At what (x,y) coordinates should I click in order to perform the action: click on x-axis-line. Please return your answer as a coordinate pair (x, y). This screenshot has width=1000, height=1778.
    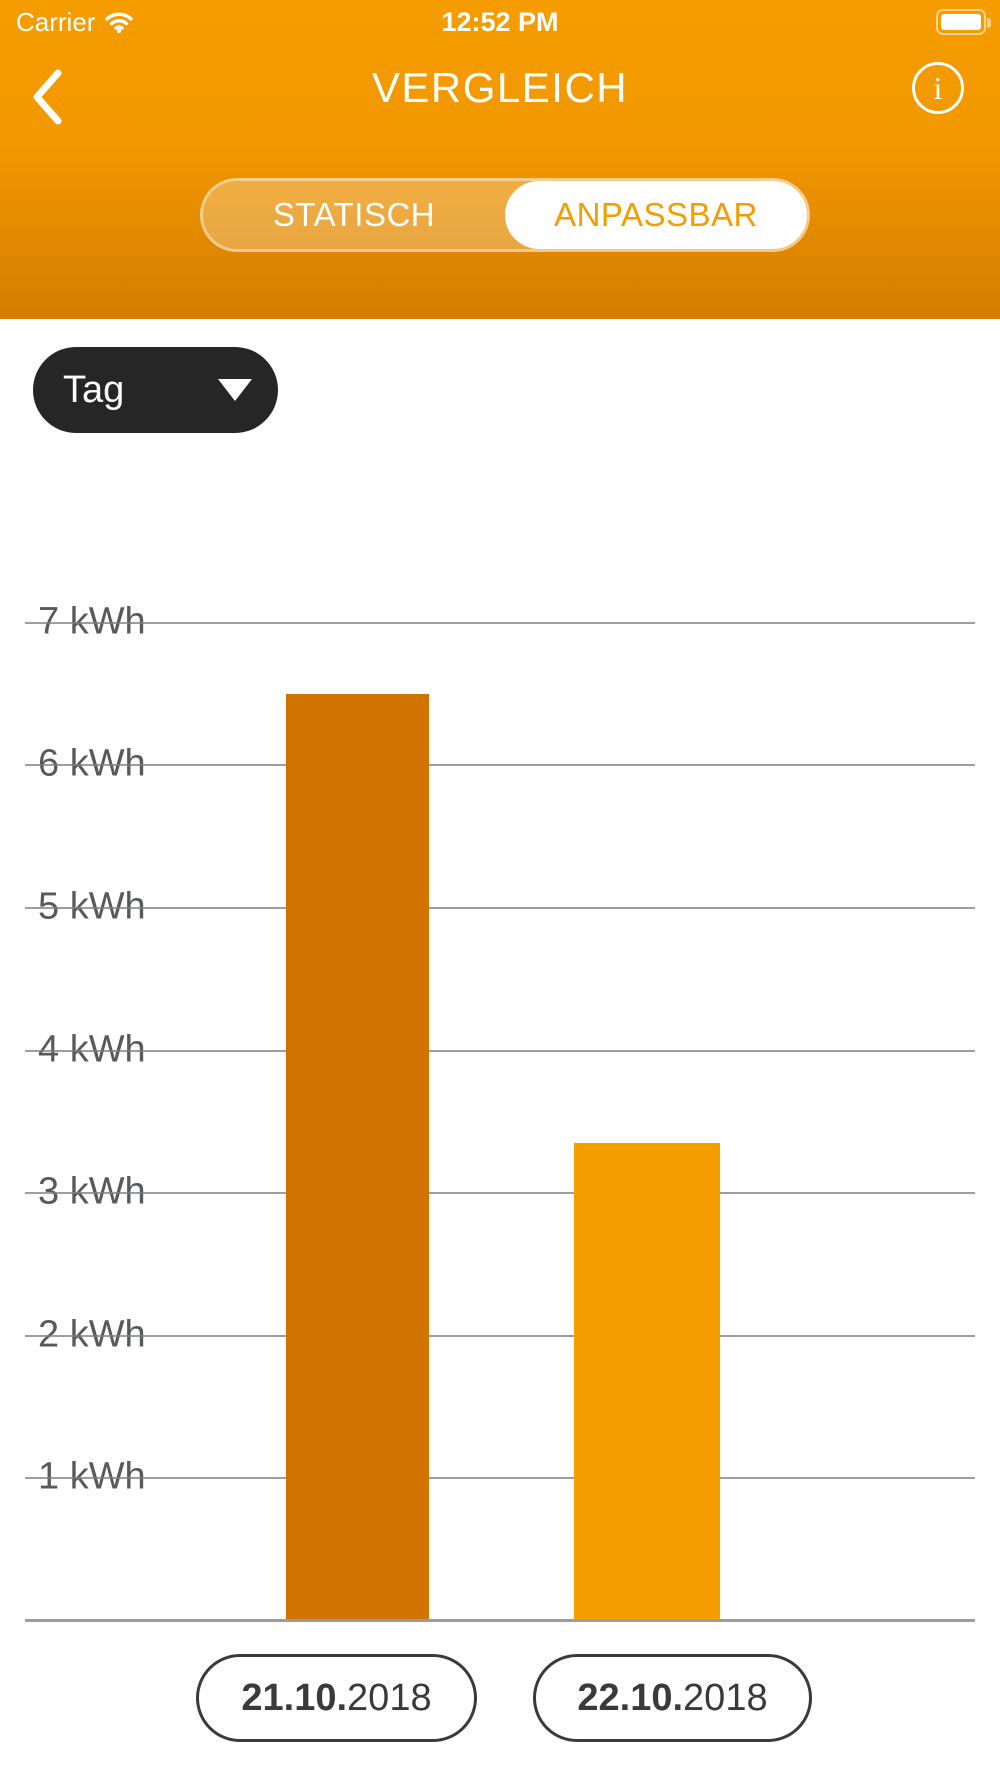
    Looking at the image, I should click on (500, 1620).